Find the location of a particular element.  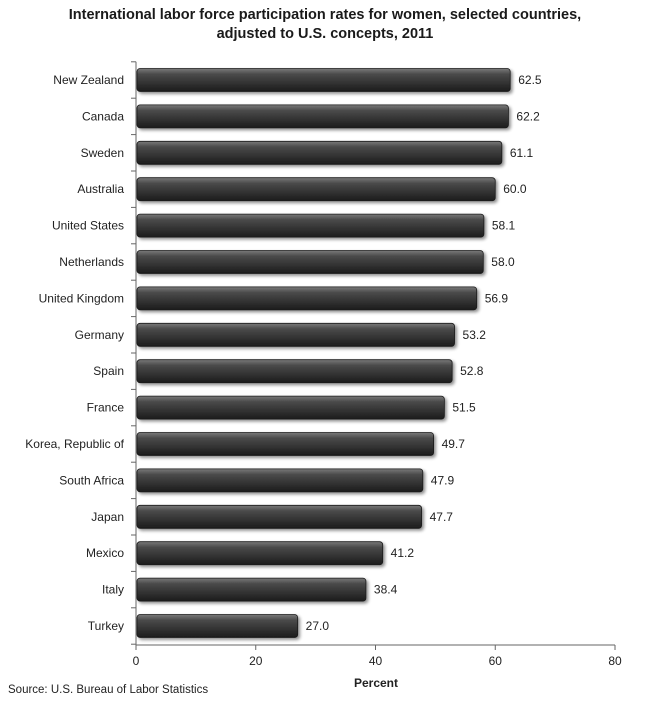

bar-united-states is located at coordinates (310, 225).